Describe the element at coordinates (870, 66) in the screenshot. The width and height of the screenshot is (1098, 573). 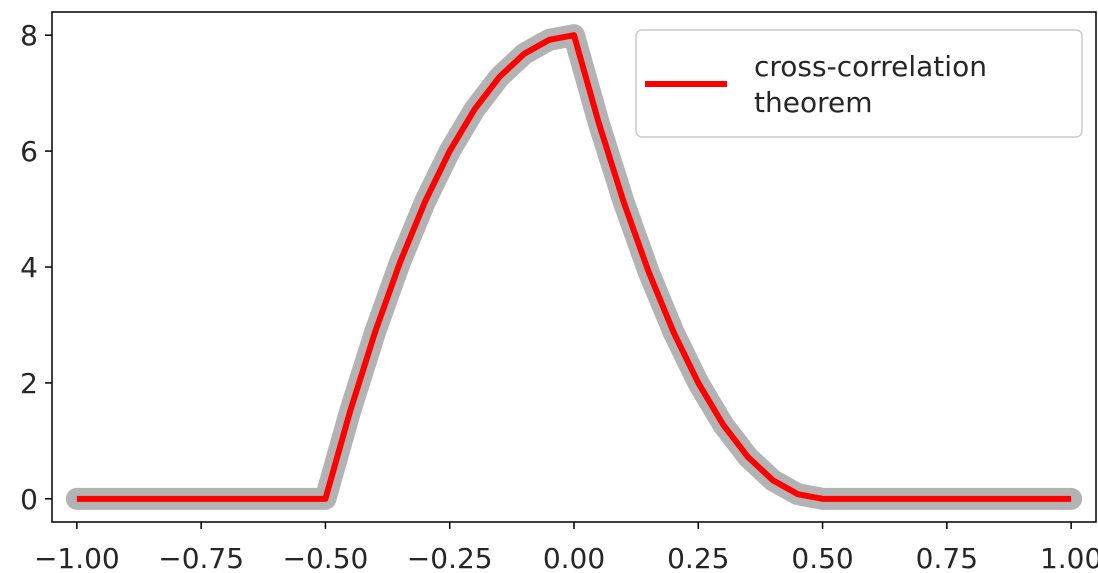
I see `legend-label-line: cross-correlation` at that location.